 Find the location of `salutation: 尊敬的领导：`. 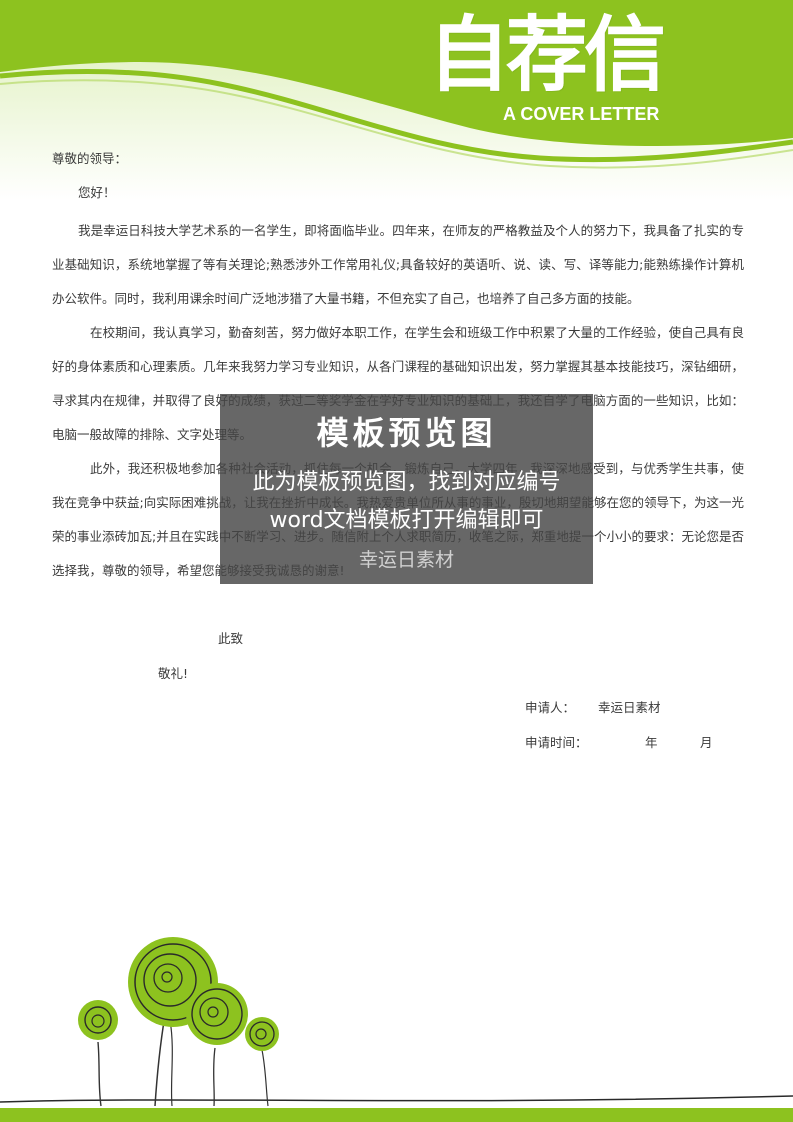

salutation: 尊敬的领导： is located at coordinates (90, 158).